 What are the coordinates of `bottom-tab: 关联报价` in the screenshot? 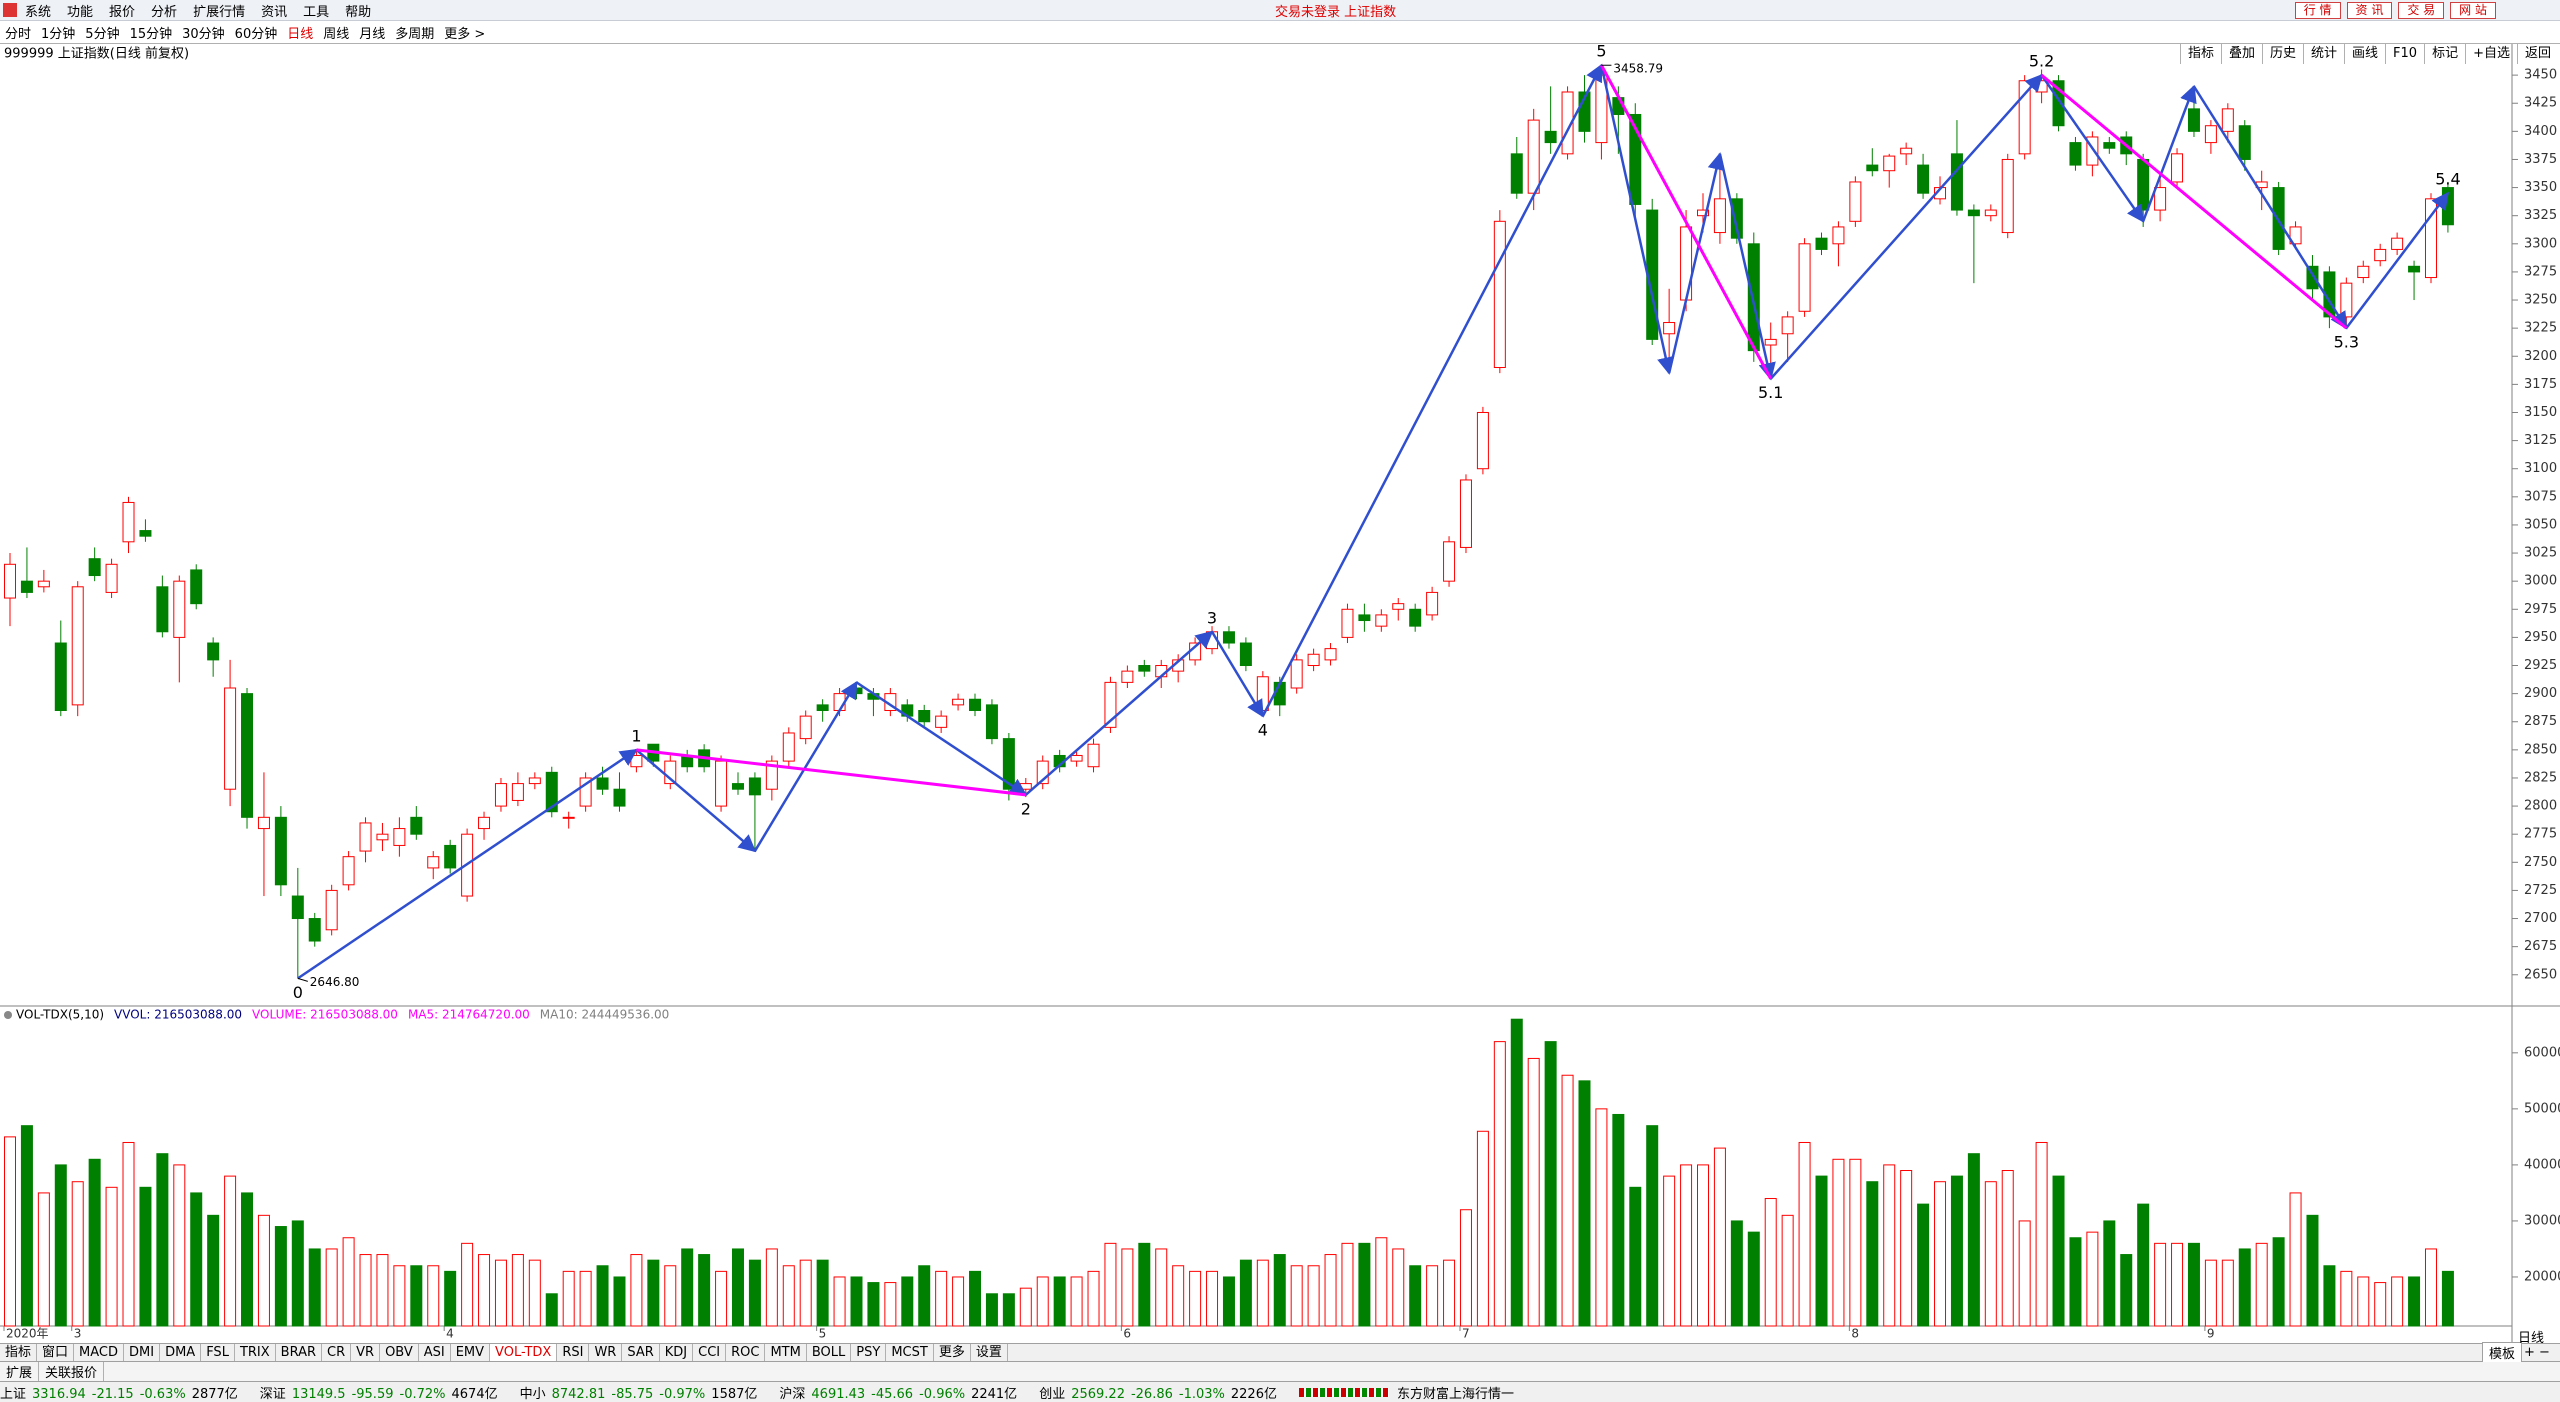 It's located at (72, 1371).